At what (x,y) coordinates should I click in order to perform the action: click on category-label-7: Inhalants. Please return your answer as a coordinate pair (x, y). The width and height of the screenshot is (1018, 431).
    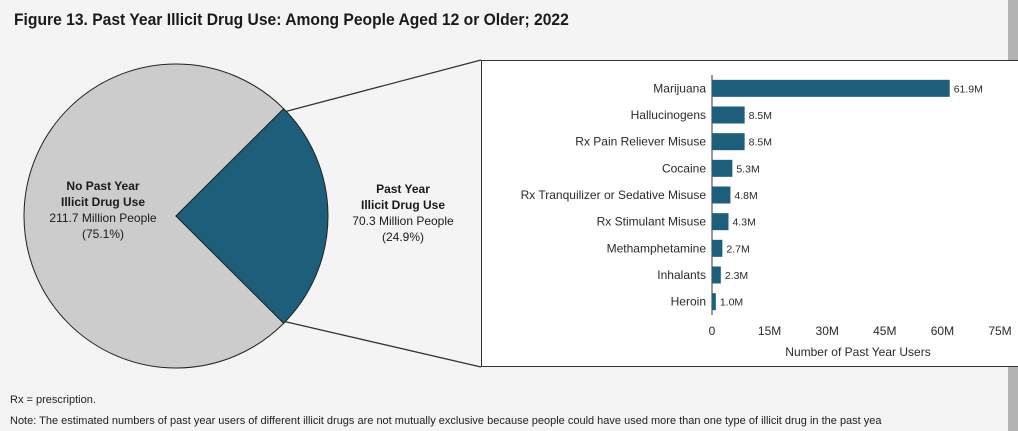
    Looking at the image, I should click on (681, 275).